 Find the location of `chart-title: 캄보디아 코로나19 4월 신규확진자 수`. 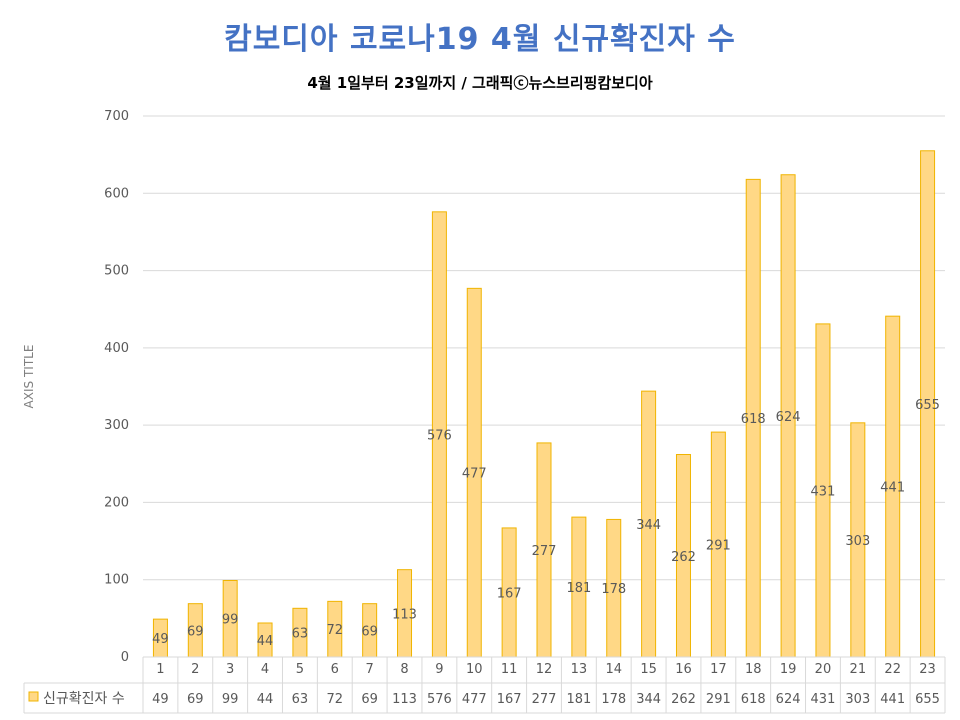

chart-title: 캄보디아 코로나19 4월 신규확진자 수 is located at coordinates (480, 39).